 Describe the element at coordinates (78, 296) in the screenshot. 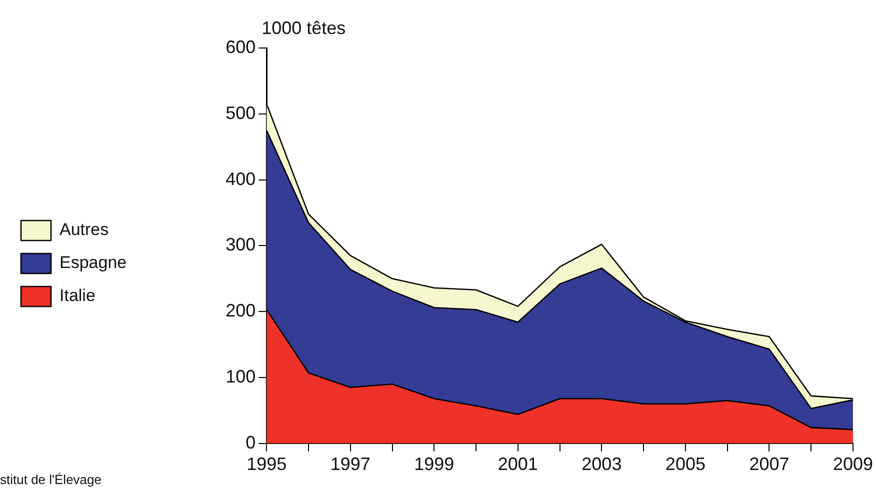

I see `legend-label: Italie` at that location.